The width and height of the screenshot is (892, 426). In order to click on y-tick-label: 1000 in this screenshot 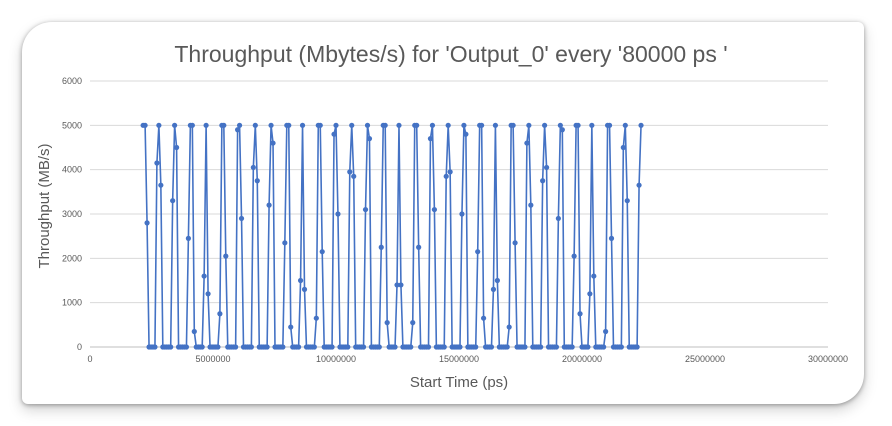, I will do `click(72, 303)`.